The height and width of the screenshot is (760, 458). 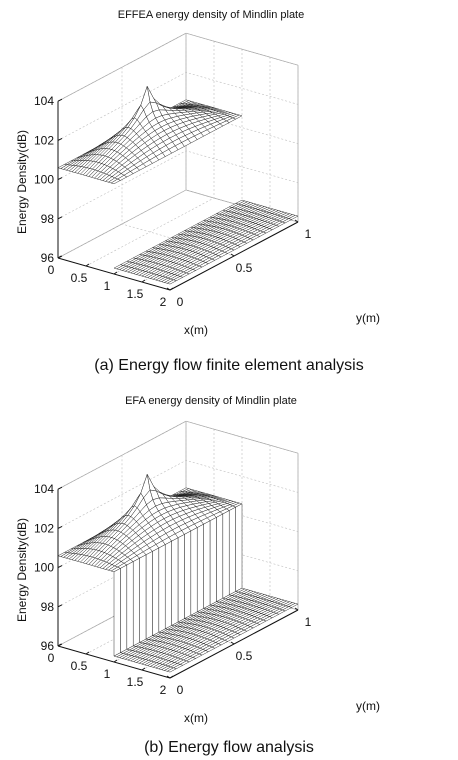 What do you see at coordinates (229, 747) in the screenshot?
I see `figure-caption: (b) Energy flow analysis` at bounding box center [229, 747].